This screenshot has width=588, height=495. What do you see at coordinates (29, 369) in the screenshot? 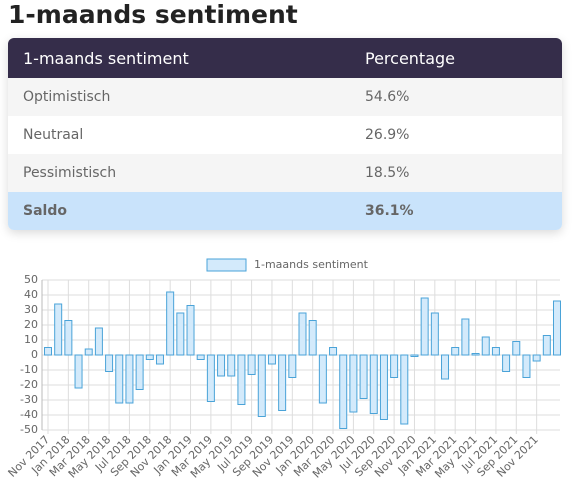
I see `y-tick-label: -10` at bounding box center [29, 369].